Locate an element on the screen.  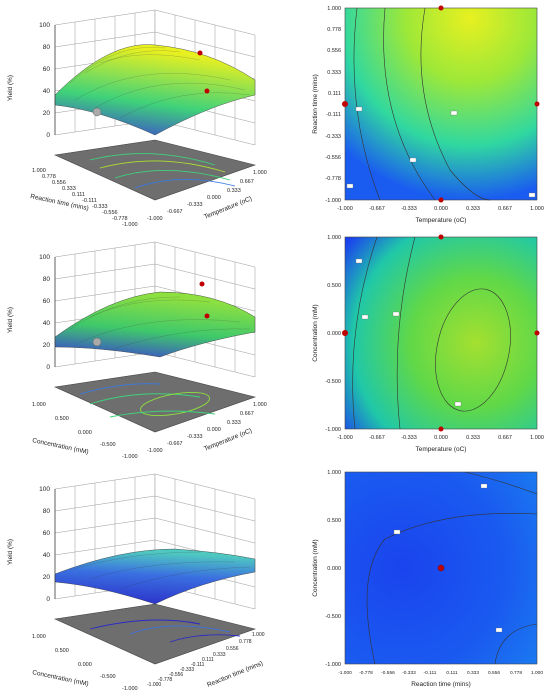
surface-3-z-label: Yield (%) is located at coordinates (10, 552).